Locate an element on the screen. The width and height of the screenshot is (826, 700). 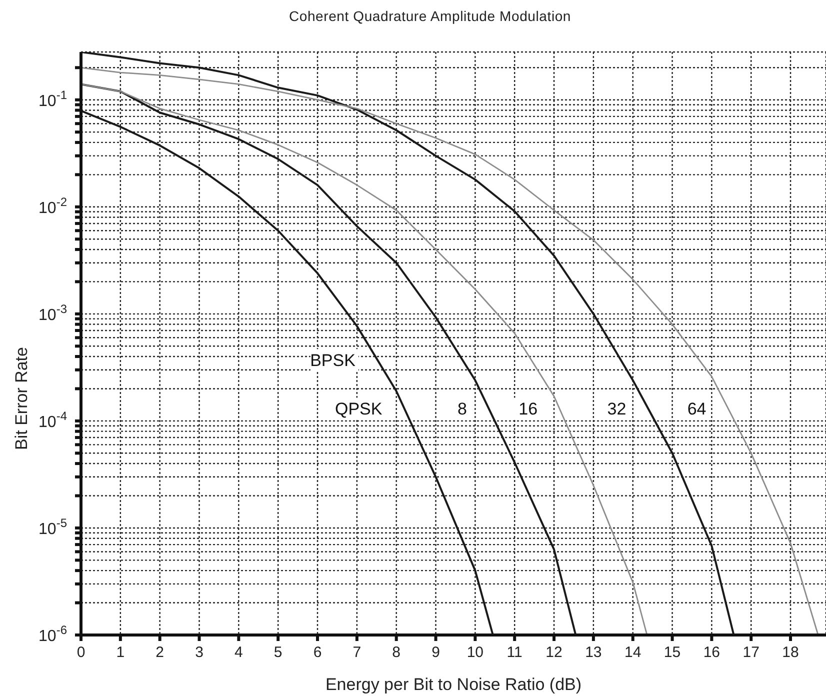
x-tick-label: 3 is located at coordinates (199, 652).